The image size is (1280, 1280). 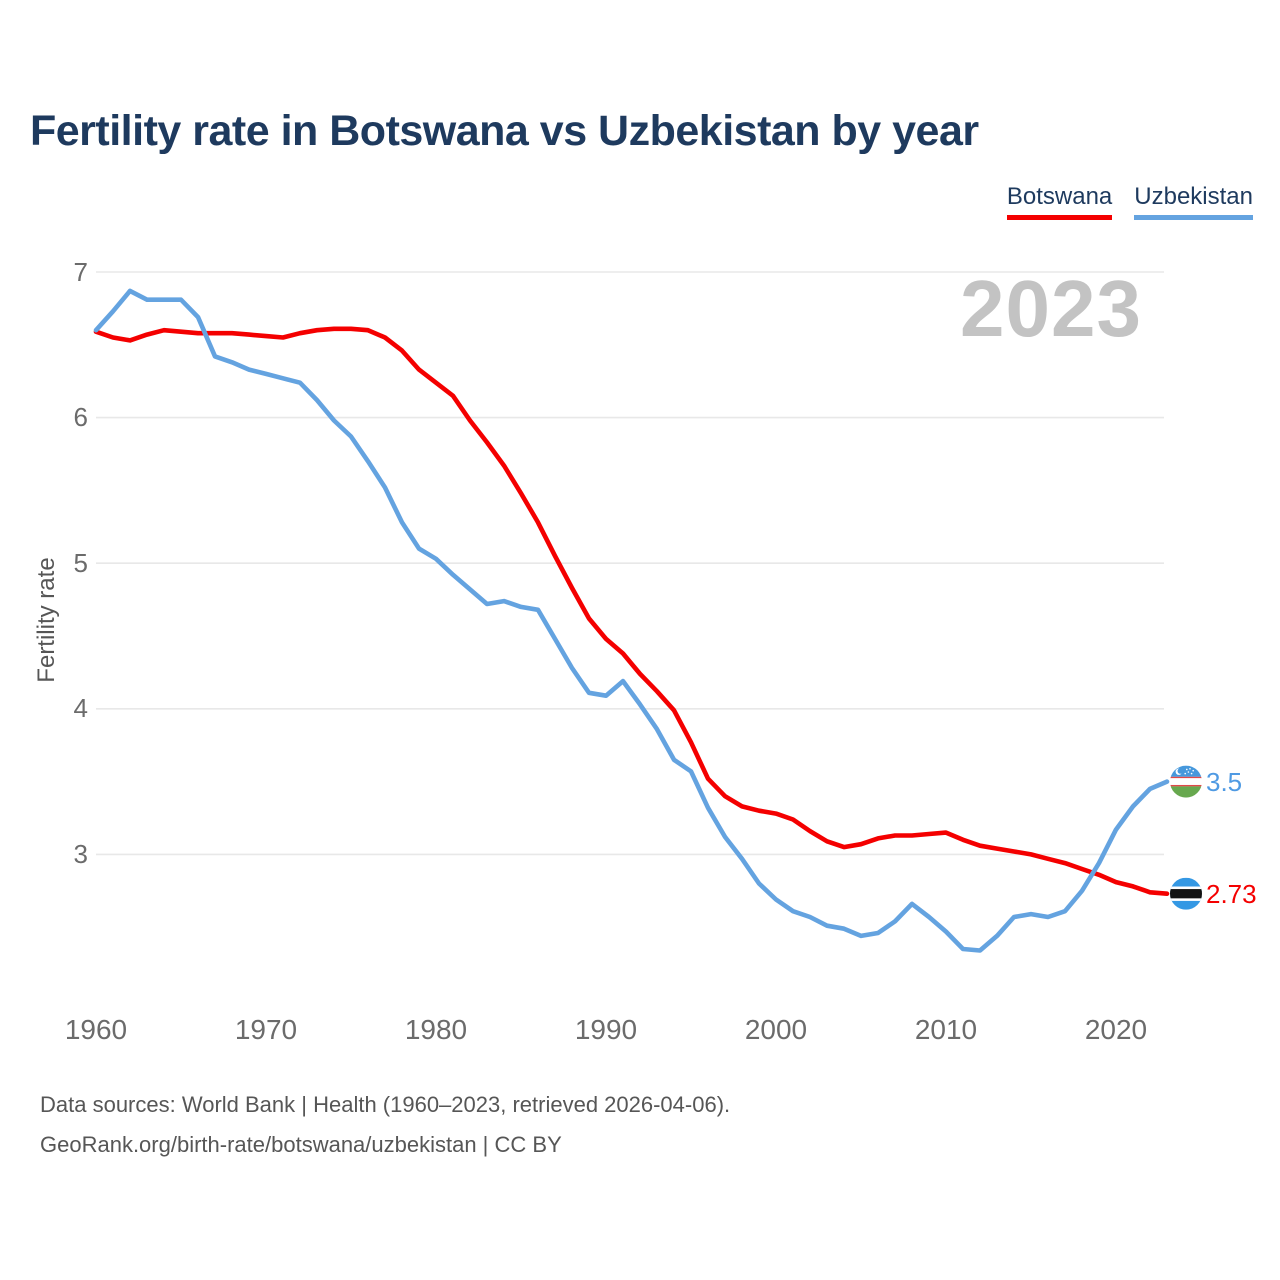 I want to click on watermark-year: 2023, so click(x=1051, y=308).